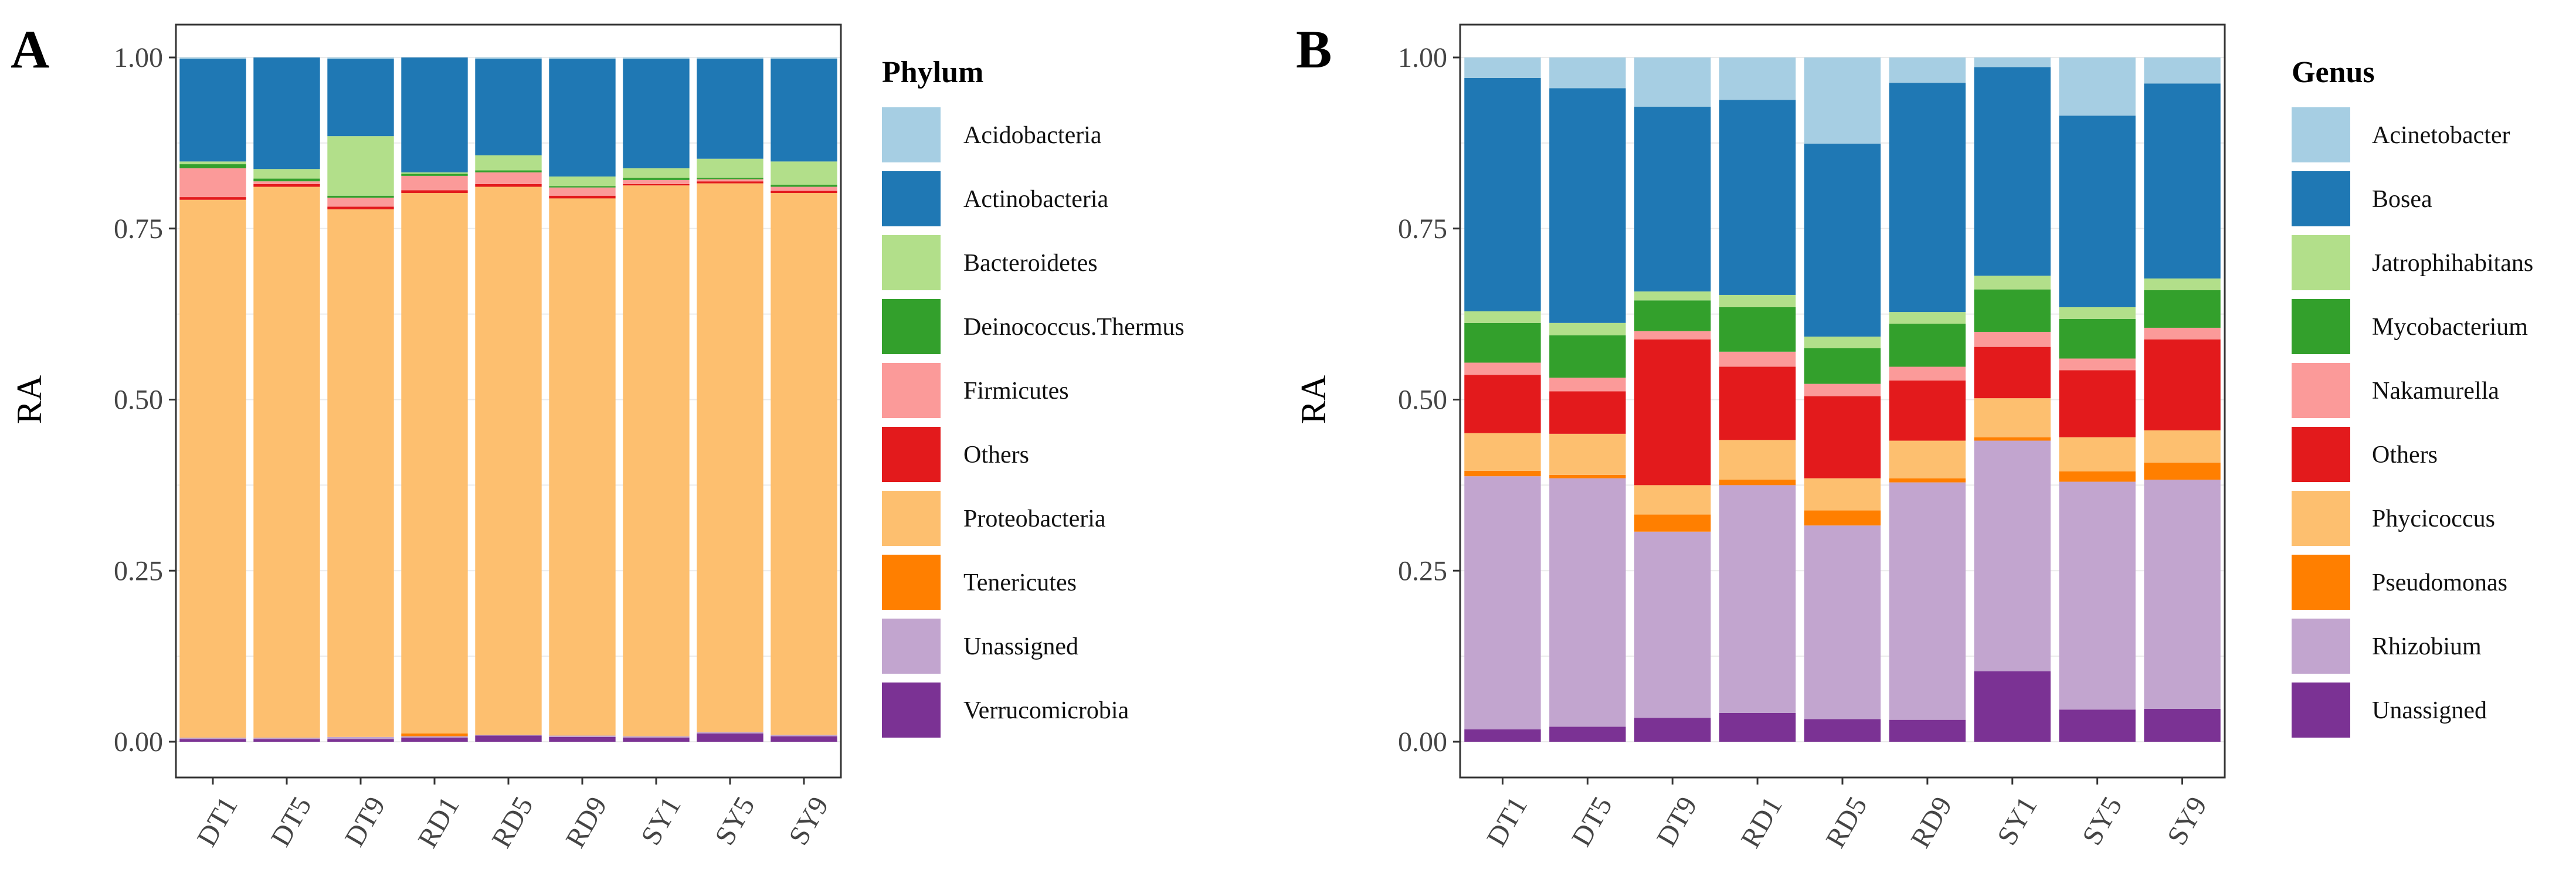  Describe the element at coordinates (2435, 391) in the screenshot. I see `legend-label: Nakamurella` at that location.